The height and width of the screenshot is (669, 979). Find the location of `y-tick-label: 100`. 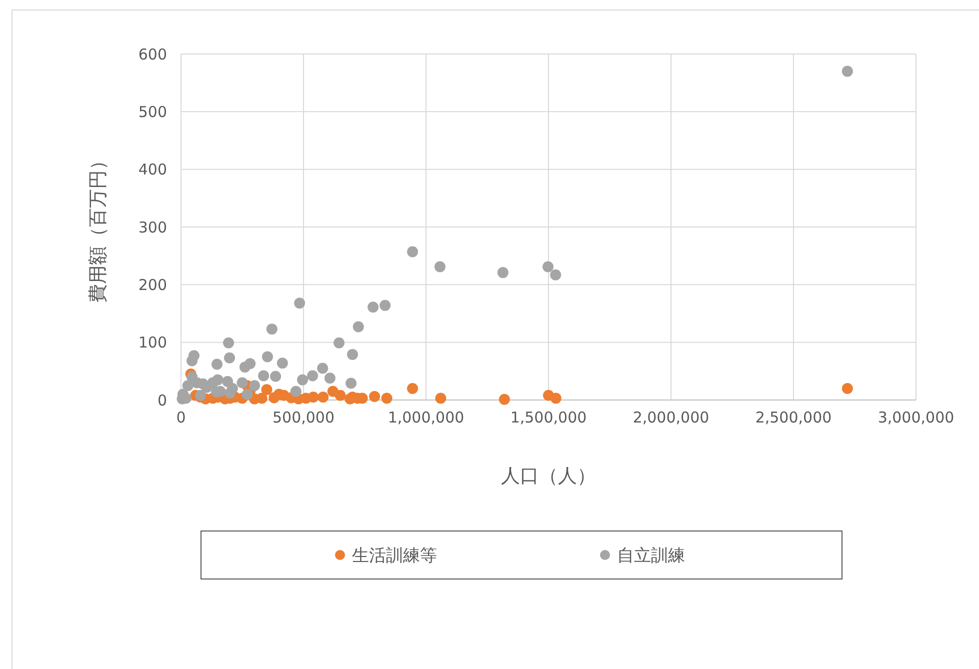

y-tick-label: 100 is located at coordinates (152, 343).